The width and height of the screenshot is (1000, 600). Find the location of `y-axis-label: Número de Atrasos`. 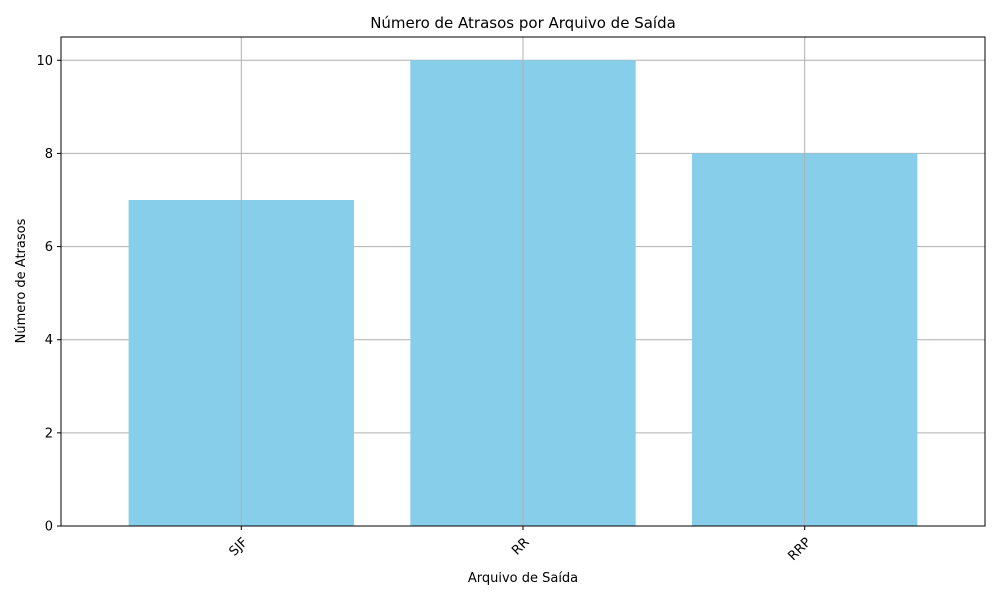

y-axis-label: Número de Atrasos is located at coordinates (21, 280).